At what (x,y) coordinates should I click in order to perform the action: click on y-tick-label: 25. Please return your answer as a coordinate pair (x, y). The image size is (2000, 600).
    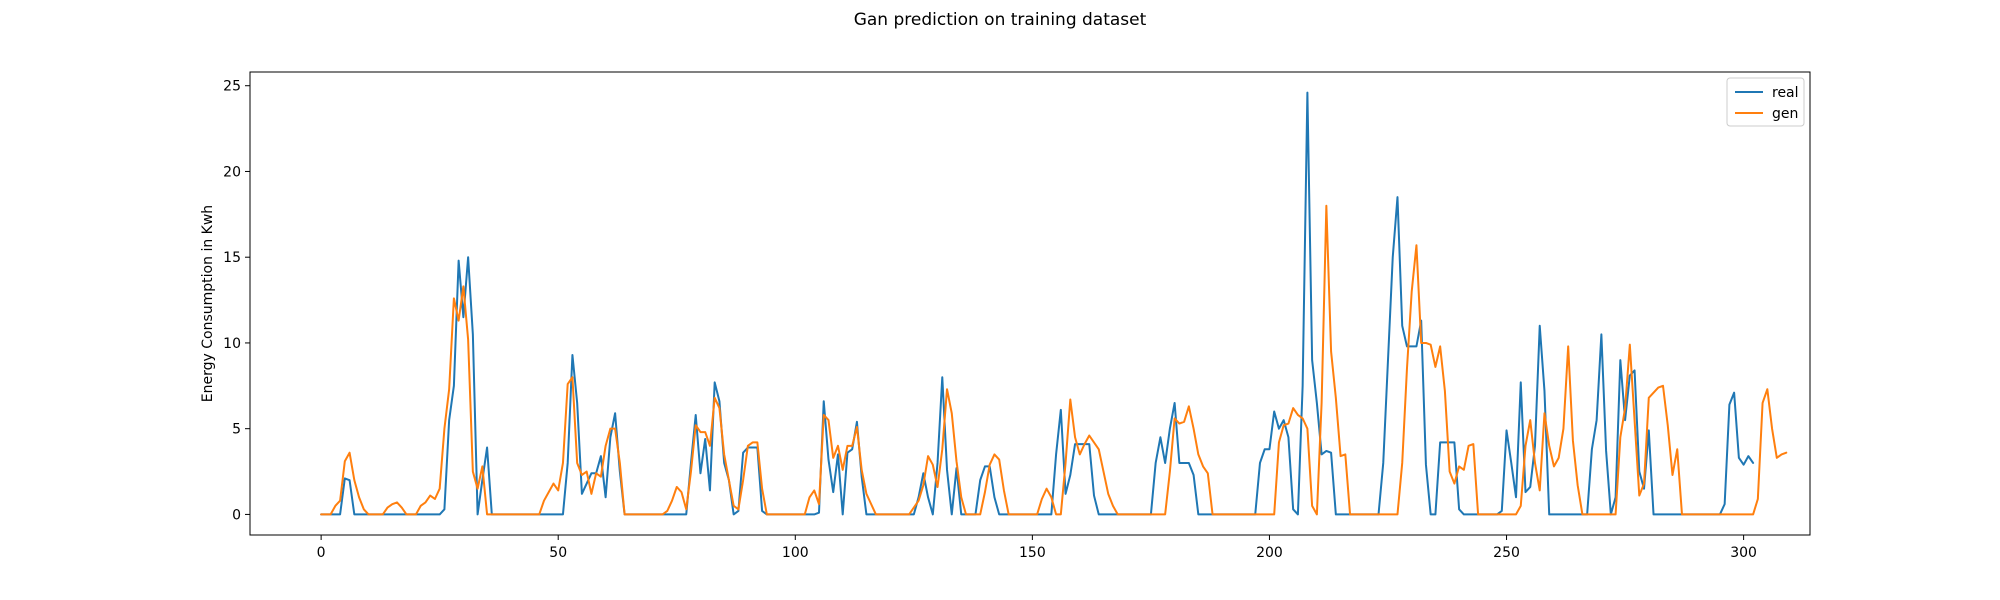
    Looking at the image, I should click on (232, 87).